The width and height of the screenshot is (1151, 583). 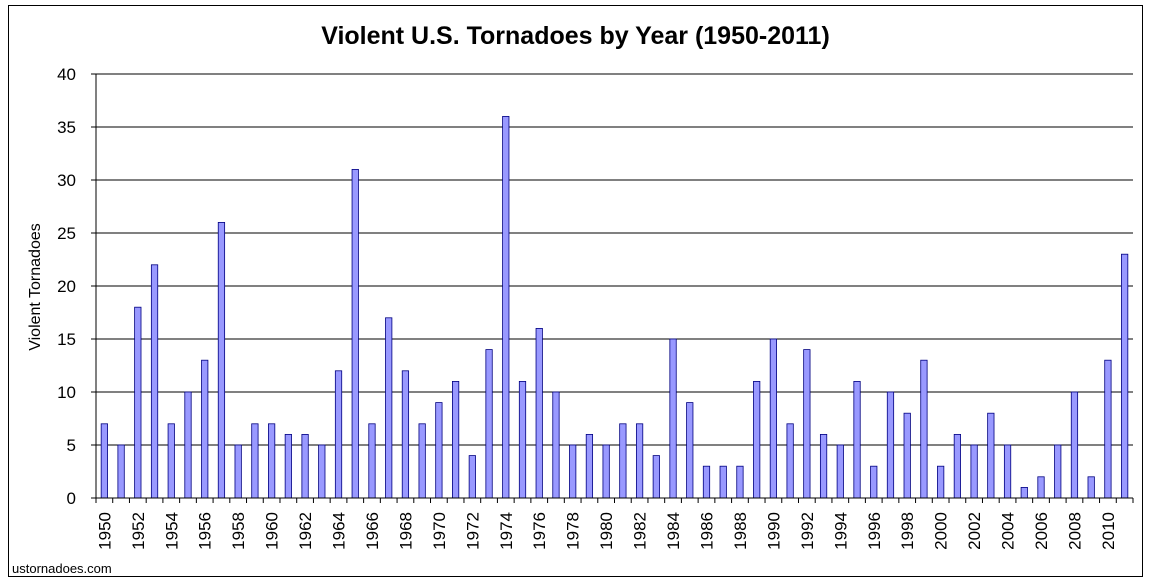 I want to click on x-tick-label: 1986, so click(x=706, y=531).